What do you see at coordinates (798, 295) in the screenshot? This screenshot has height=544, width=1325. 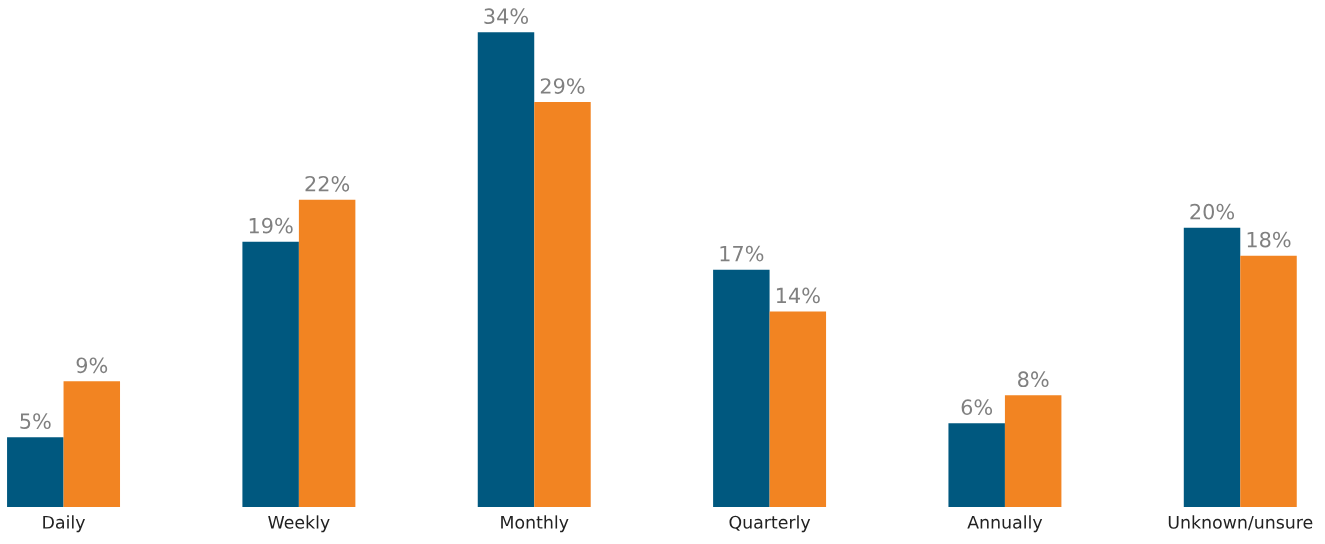 I see `data-label: 14%` at bounding box center [798, 295].